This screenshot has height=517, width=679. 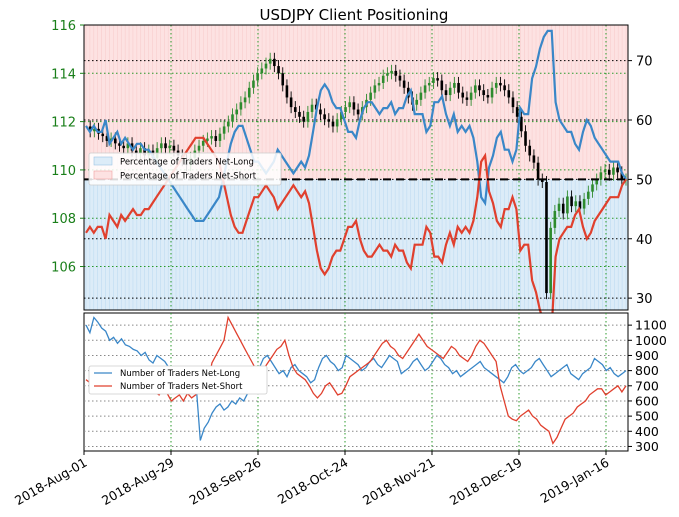 What do you see at coordinates (486, 481) in the screenshot?
I see `date-tick-label: 2018-Dec-19` at bounding box center [486, 481].